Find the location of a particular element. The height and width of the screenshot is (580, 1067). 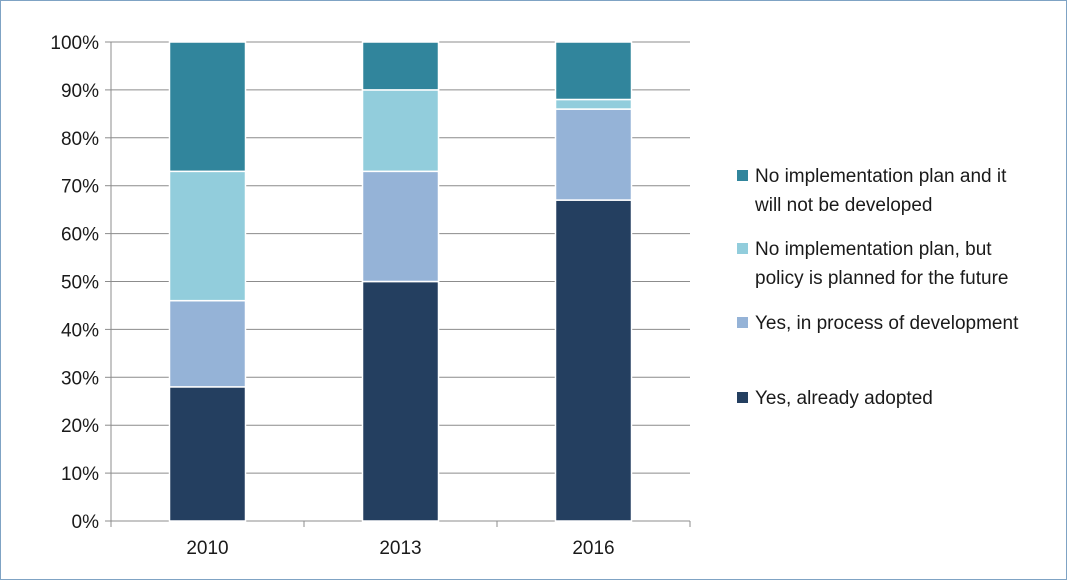

legend-label: Yes, in process of development is located at coordinates (887, 323).